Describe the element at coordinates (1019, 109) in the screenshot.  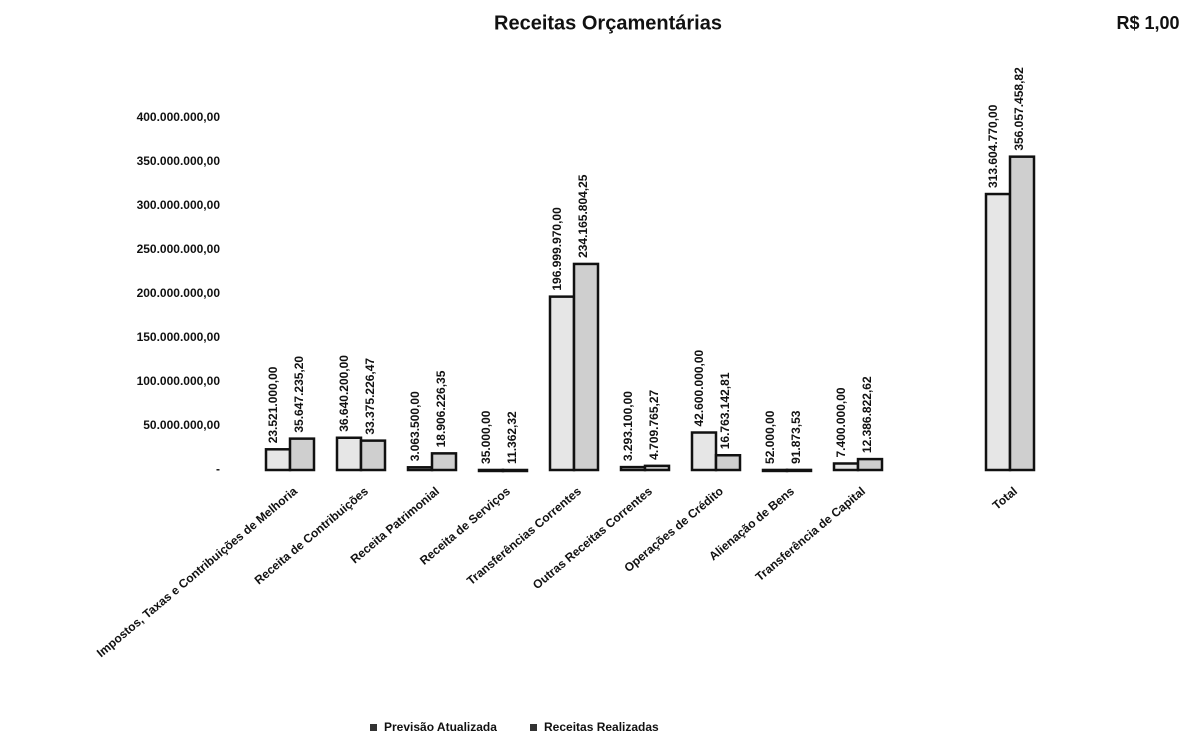
I see `value-label: 356.057.458,82` at that location.